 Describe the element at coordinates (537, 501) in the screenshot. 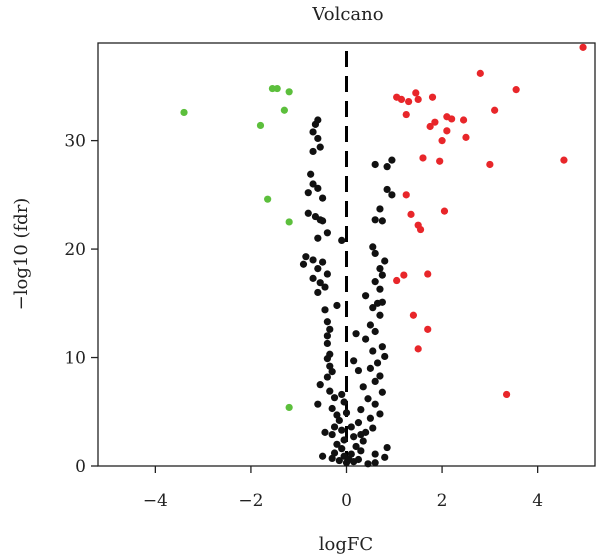

I see `x-tick-label: 4` at that location.